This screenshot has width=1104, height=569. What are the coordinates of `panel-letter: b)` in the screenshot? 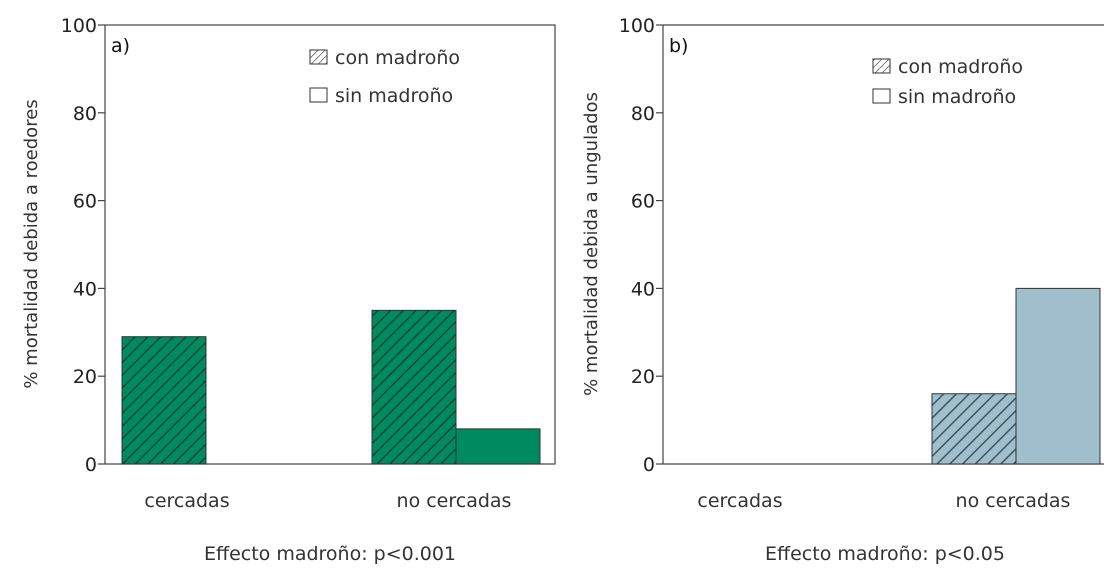 It's located at (678, 46).